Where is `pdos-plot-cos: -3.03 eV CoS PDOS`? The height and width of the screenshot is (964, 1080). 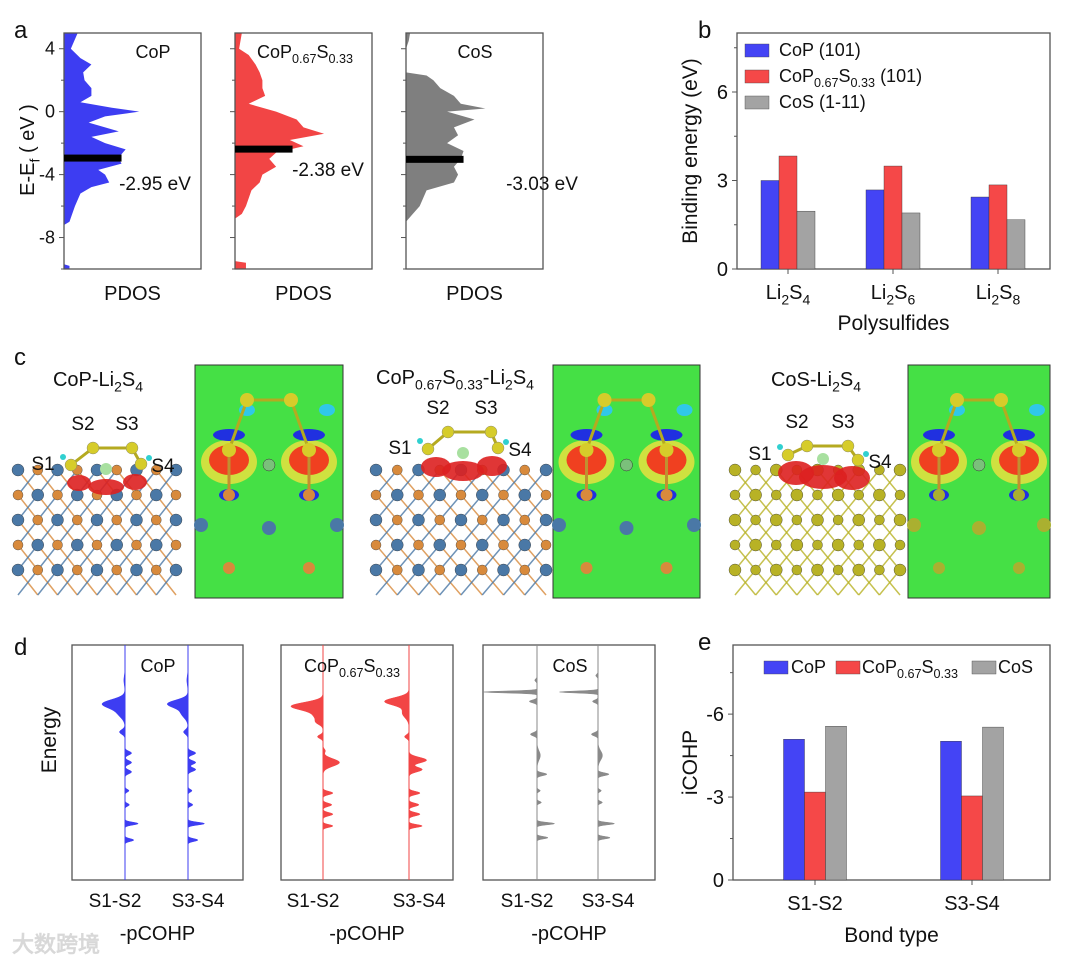 pdos-plot-cos: -3.03 eV CoS PDOS is located at coordinates (489, 168).